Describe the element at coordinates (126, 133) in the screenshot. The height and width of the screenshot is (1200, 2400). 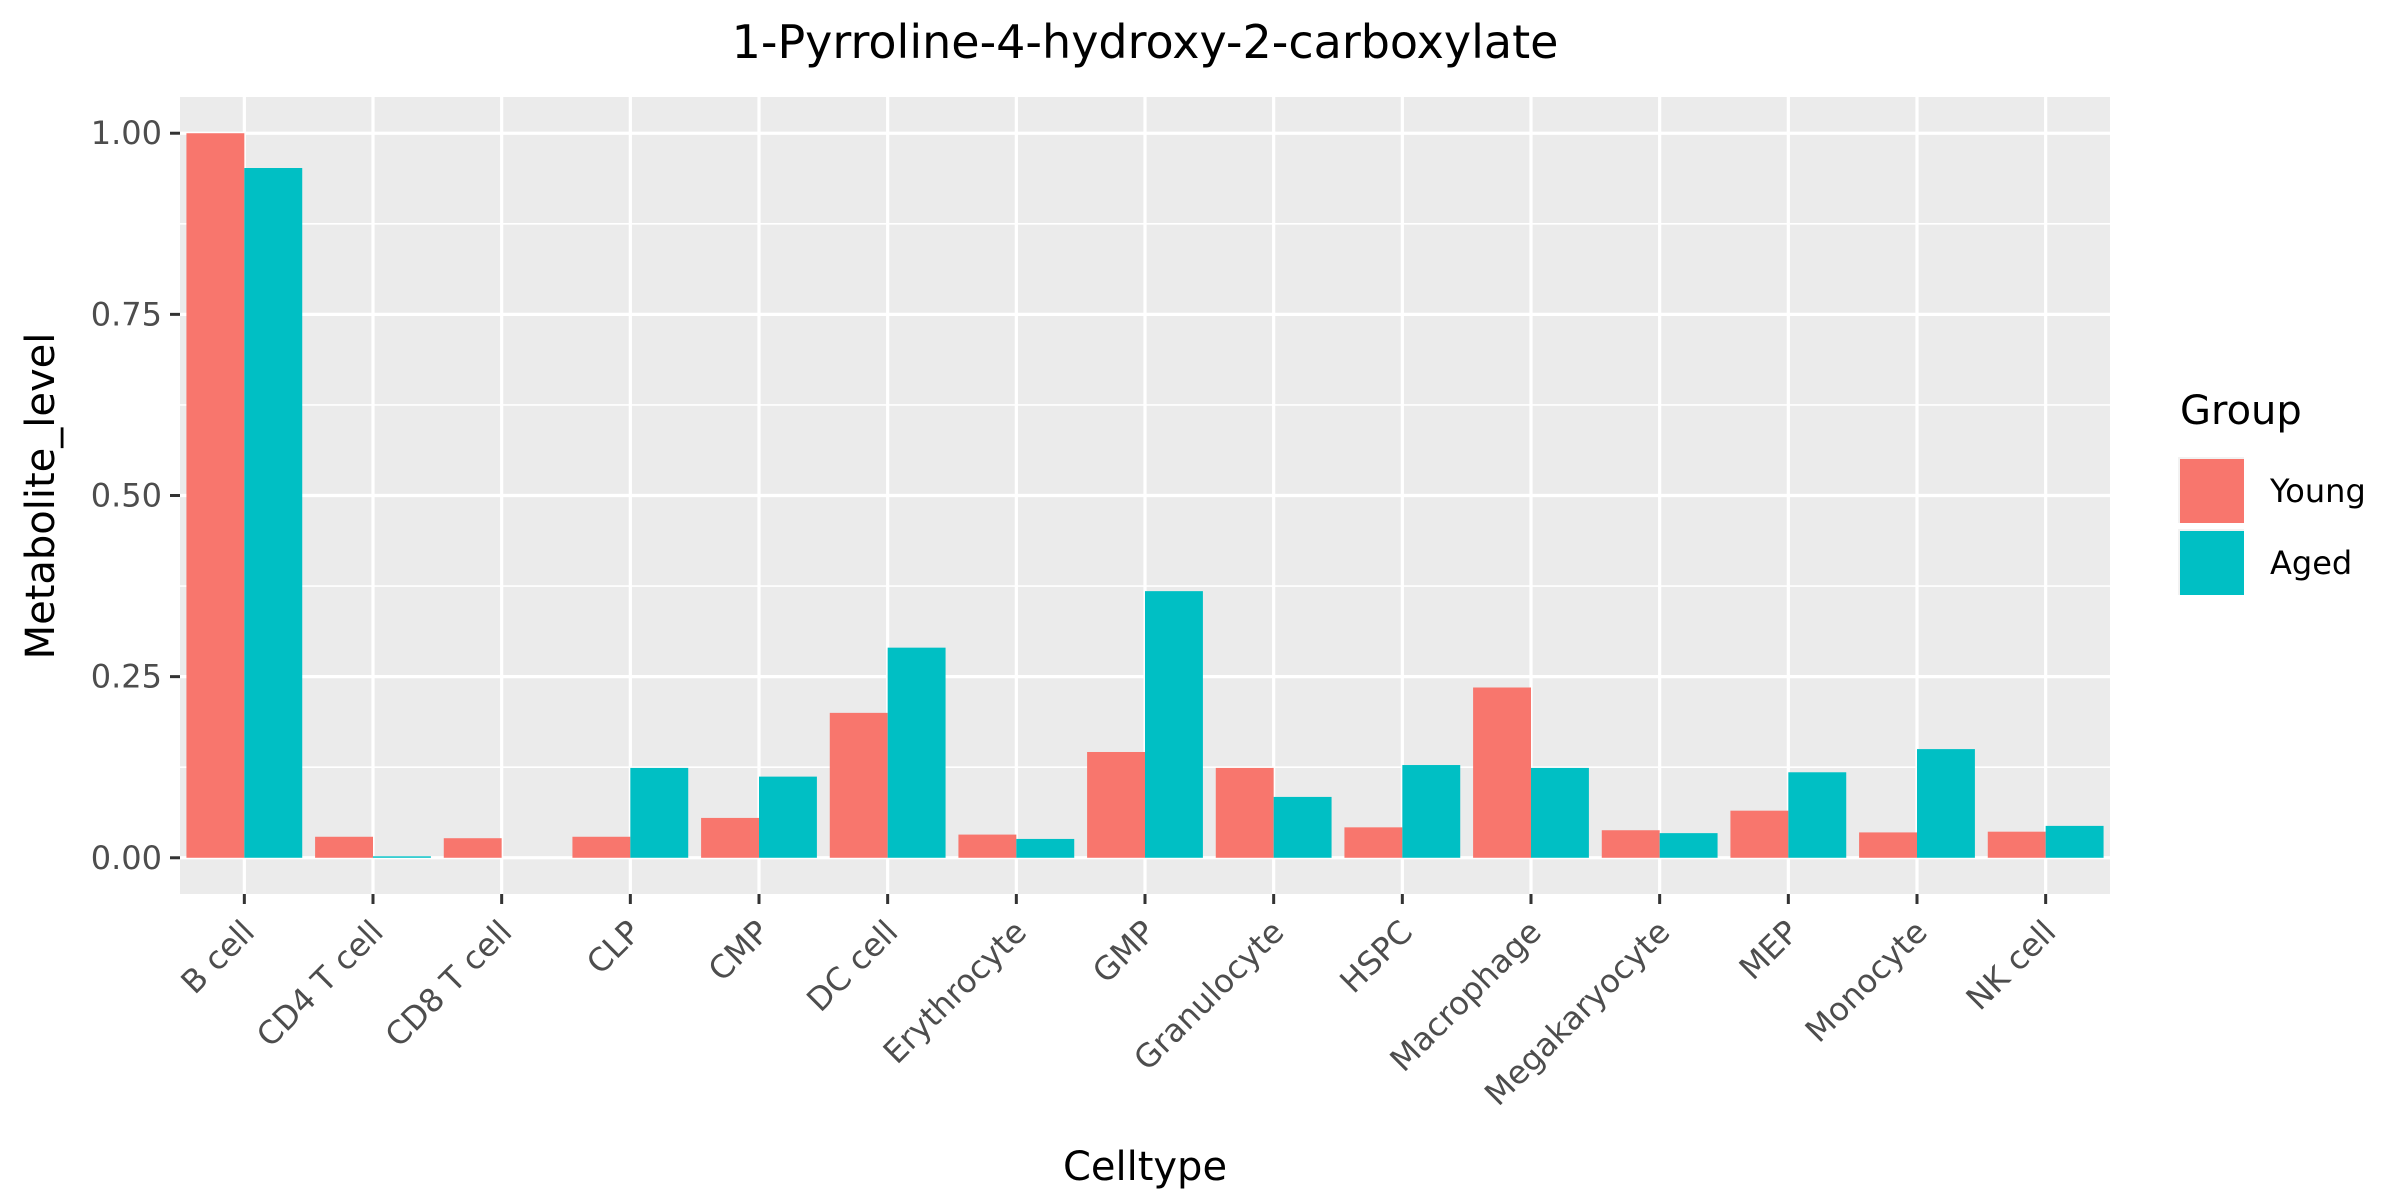
I see `y-tick-label: 1.00` at that location.